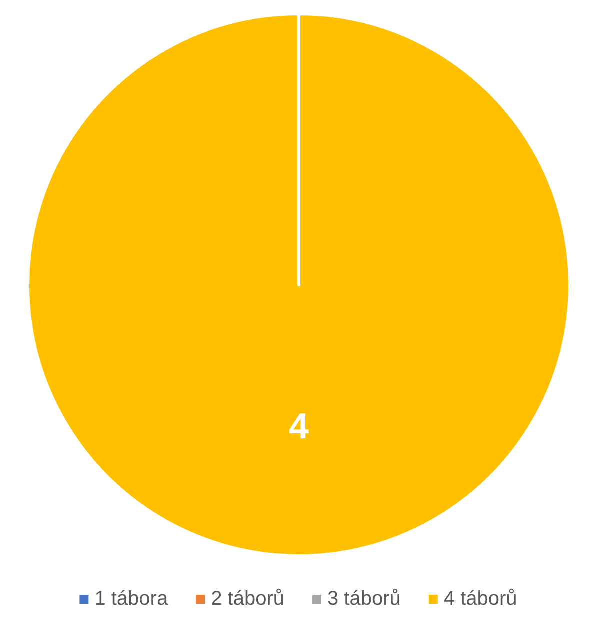  I want to click on legend-label: 1 tábora, so click(131, 599).